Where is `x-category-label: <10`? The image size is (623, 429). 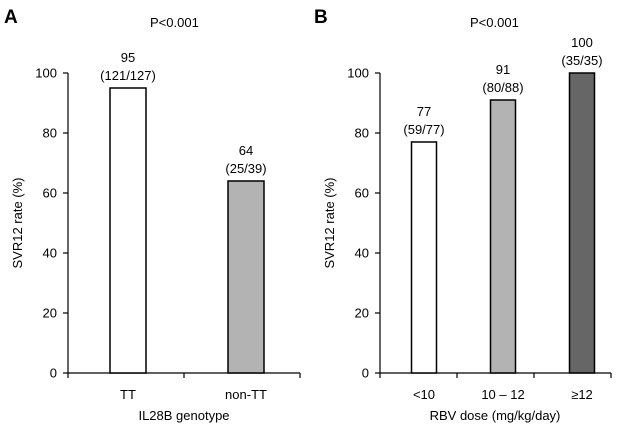 x-category-label: <10 is located at coordinates (424, 394).